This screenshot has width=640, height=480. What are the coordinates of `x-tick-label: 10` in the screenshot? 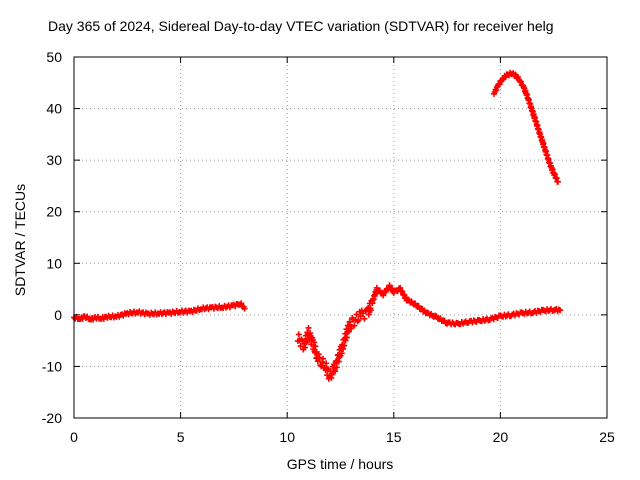 It's located at (287, 437).